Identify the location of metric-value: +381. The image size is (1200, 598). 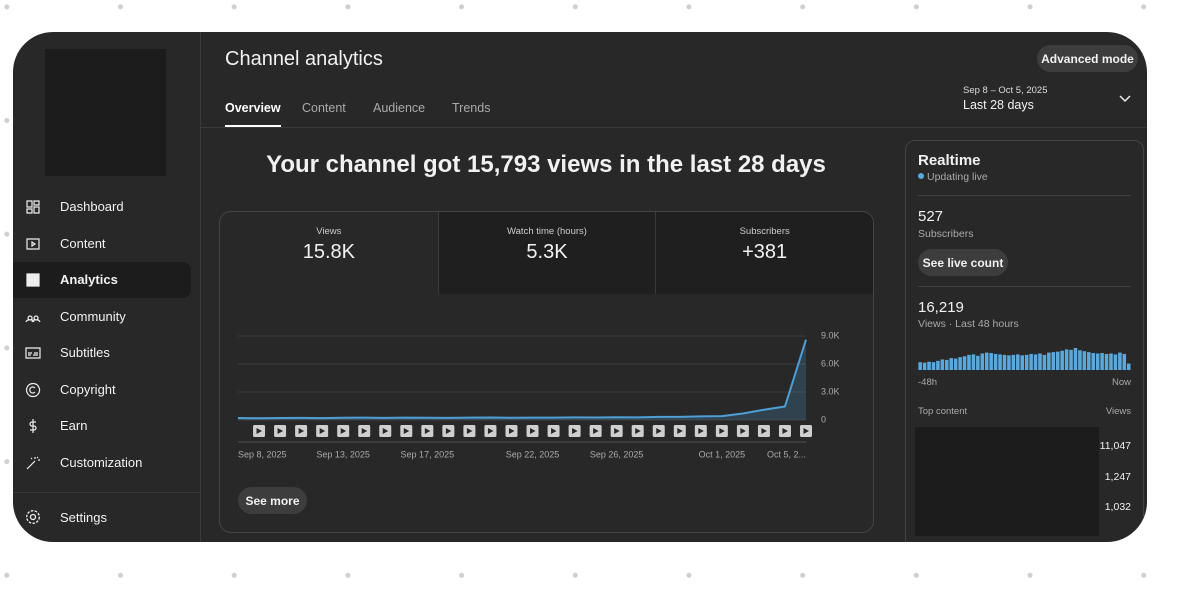
(765, 252).